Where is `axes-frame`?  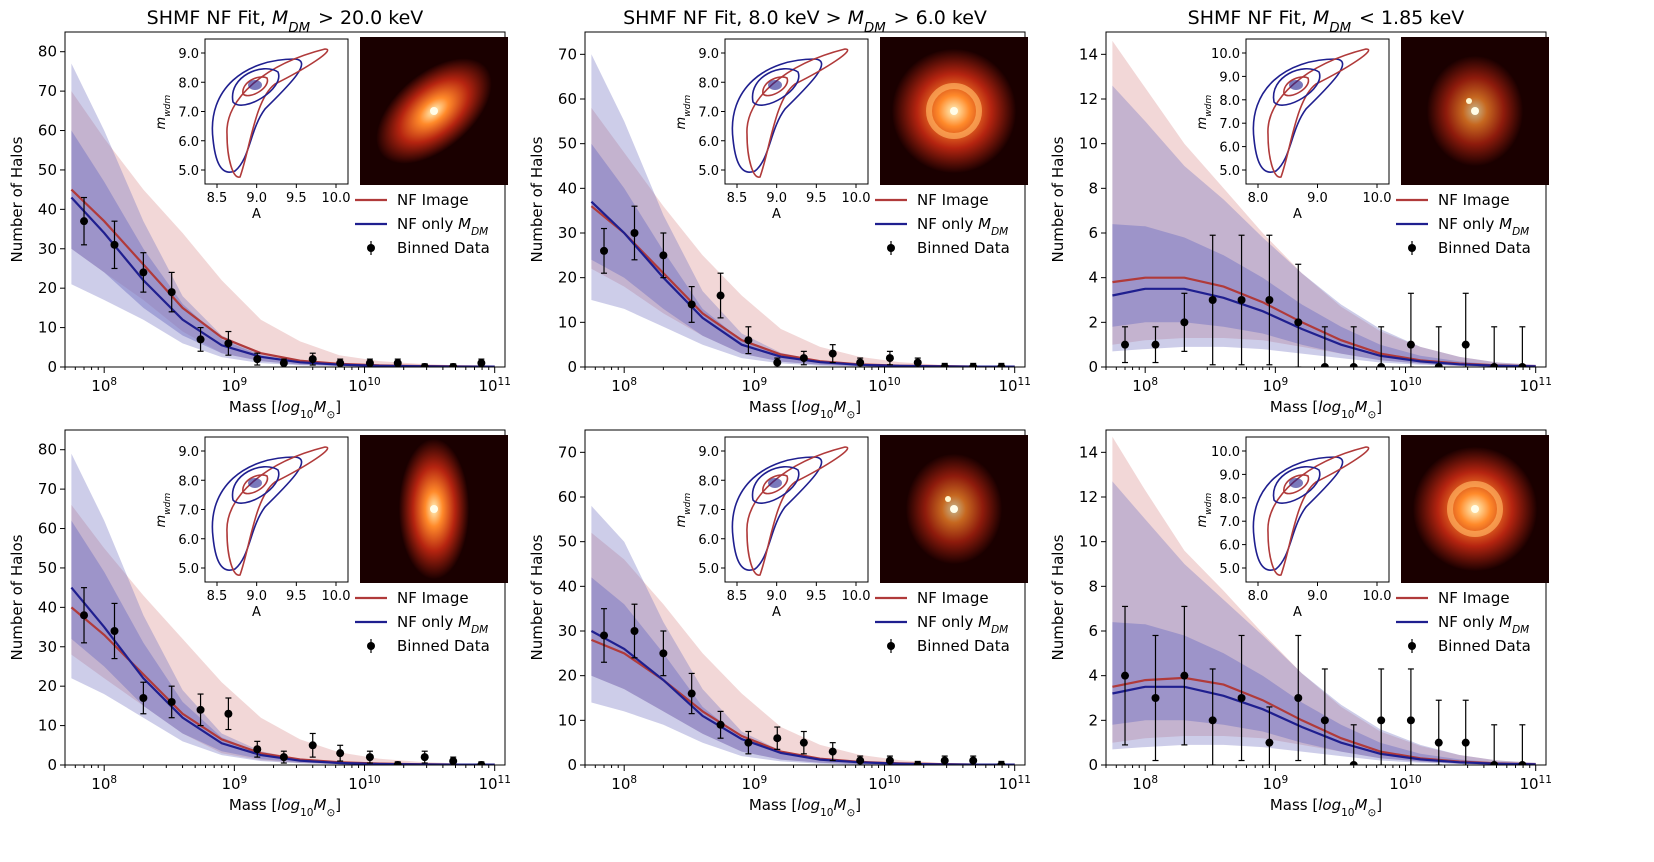 axes-frame is located at coordinates (1326, 199).